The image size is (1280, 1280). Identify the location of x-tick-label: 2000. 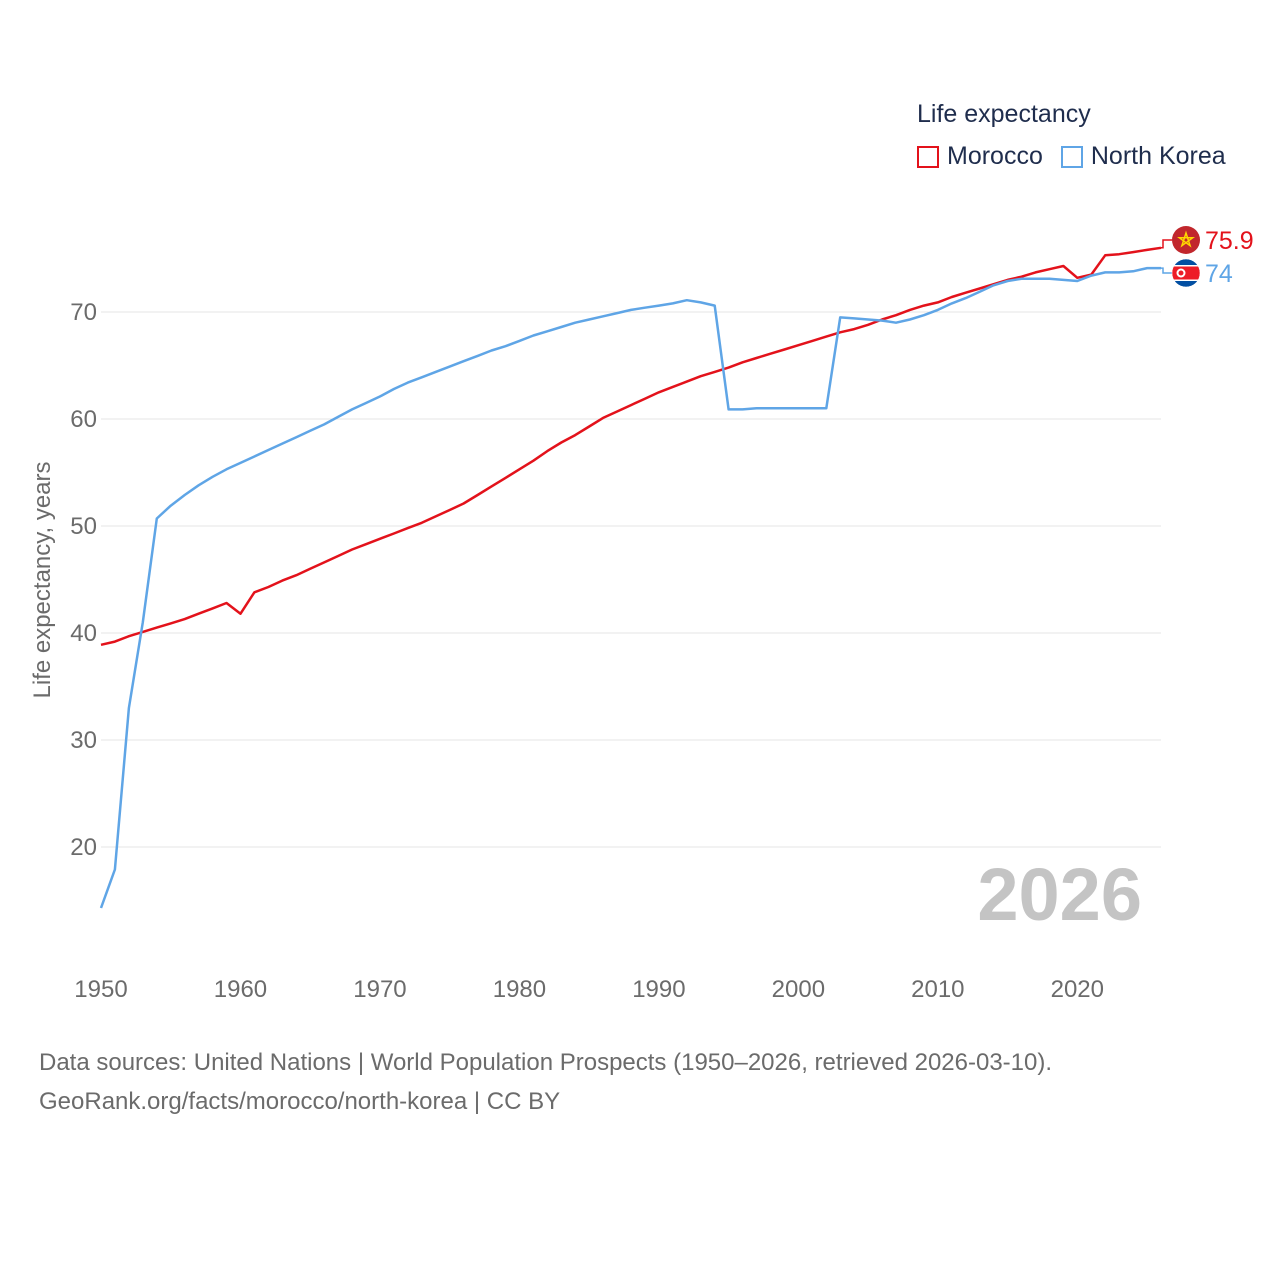
(798, 989).